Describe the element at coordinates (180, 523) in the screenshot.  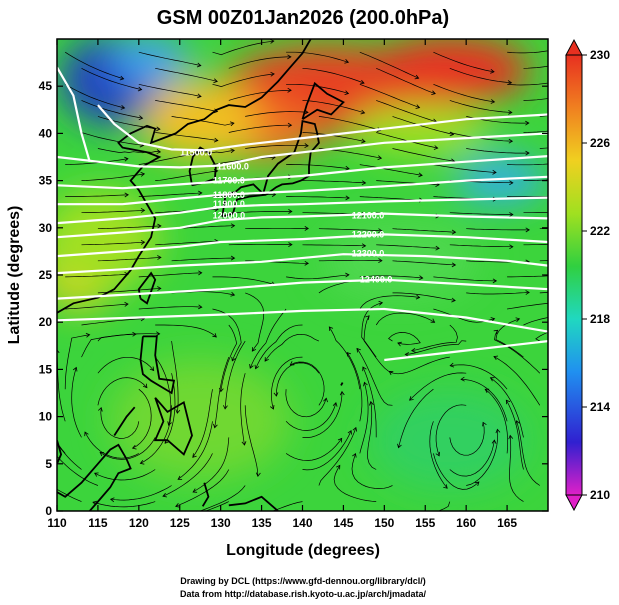
I see `x-tick-label: 125` at that location.